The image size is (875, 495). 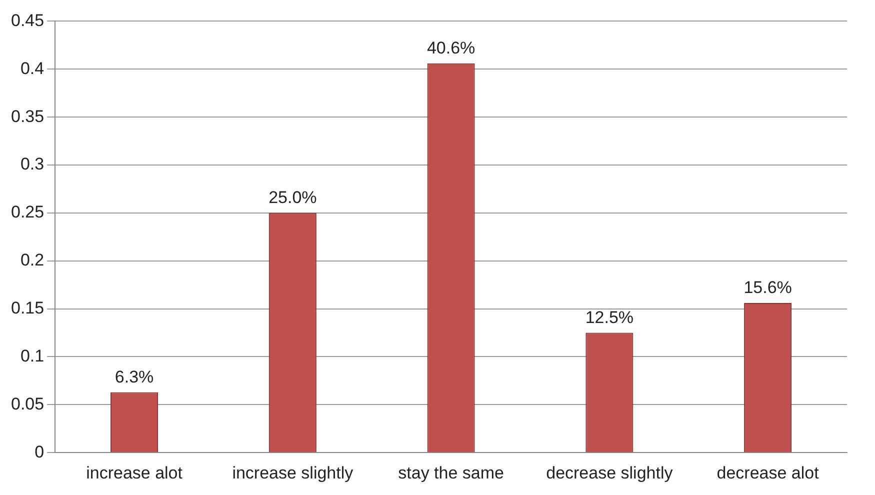 What do you see at coordinates (32, 356) in the screenshot?
I see `y-tick-label: 0.1` at bounding box center [32, 356].